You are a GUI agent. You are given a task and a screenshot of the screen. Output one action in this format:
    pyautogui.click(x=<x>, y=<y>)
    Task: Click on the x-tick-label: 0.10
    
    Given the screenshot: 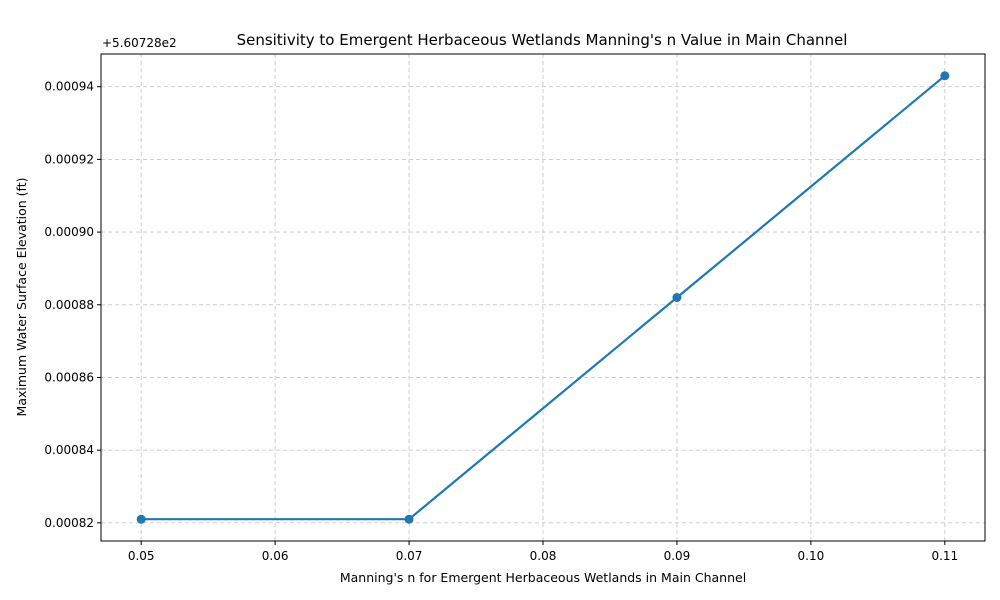 What is the action you would take?
    pyautogui.click(x=811, y=556)
    